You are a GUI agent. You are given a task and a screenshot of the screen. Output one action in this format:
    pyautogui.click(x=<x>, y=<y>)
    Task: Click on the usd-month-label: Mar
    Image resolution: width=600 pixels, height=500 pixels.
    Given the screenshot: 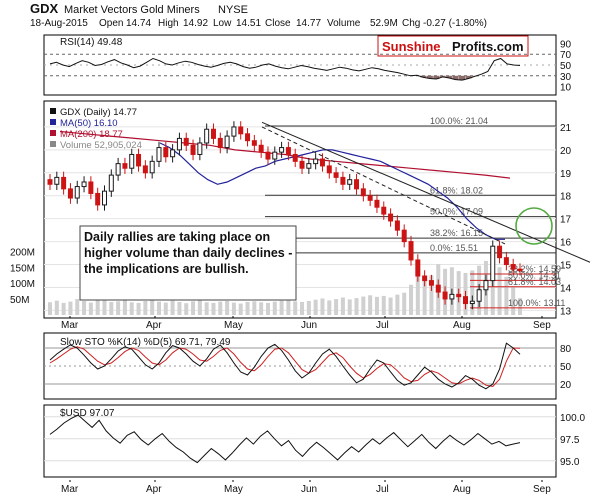 What is the action you would take?
    pyautogui.click(x=70, y=489)
    